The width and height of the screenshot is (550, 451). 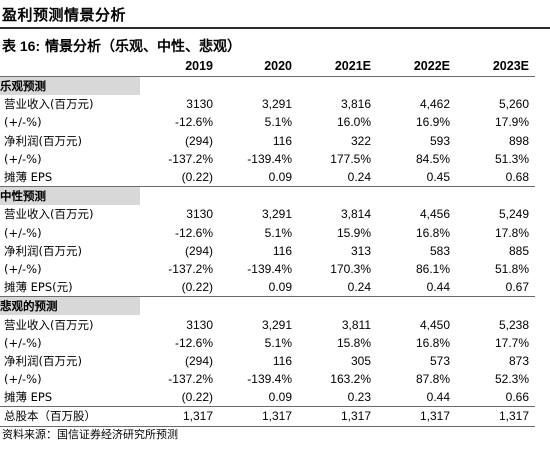 I want to click on table-cell: 873, so click(x=518, y=360).